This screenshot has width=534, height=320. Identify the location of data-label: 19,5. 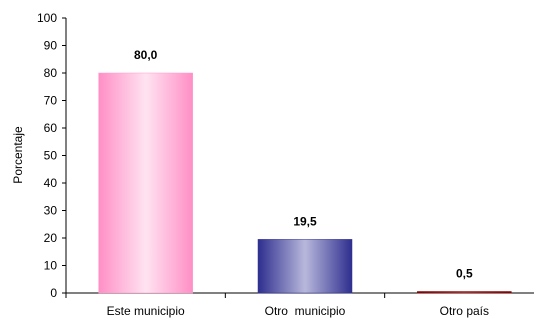
(305, 221).